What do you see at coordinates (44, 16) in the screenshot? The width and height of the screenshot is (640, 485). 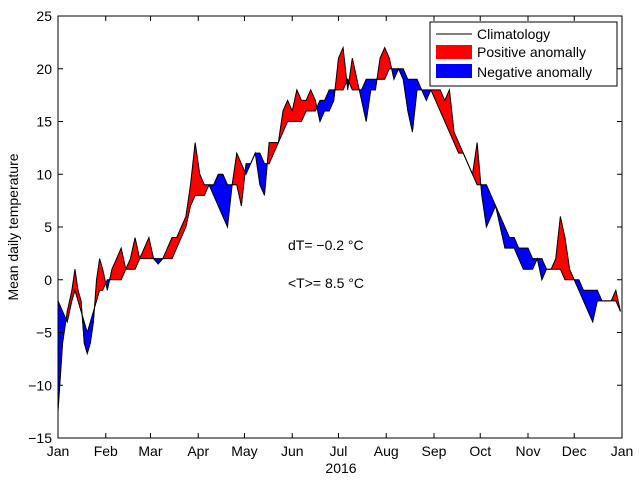 I see `y-tick-label: 25` at bounding box center [44, 16].